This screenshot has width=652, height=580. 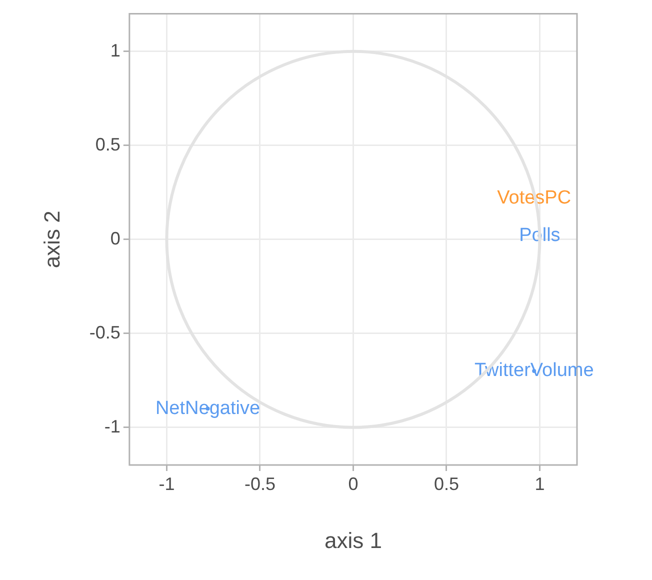 I want to click on x-axis-title: axis 1, so click(x=353, y=540).